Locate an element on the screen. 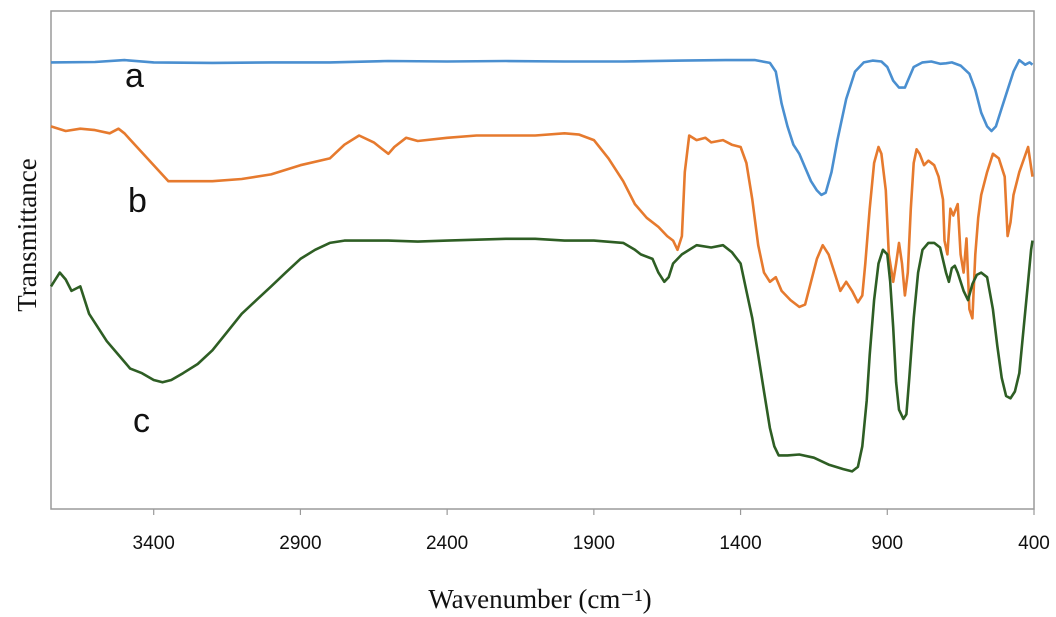 Image resolution: width=1056 pixels, height=617 pixels. x-axis-ticks: 3400 2900 2400 1900 1400 900 400 is located at coordinates (591, 531).